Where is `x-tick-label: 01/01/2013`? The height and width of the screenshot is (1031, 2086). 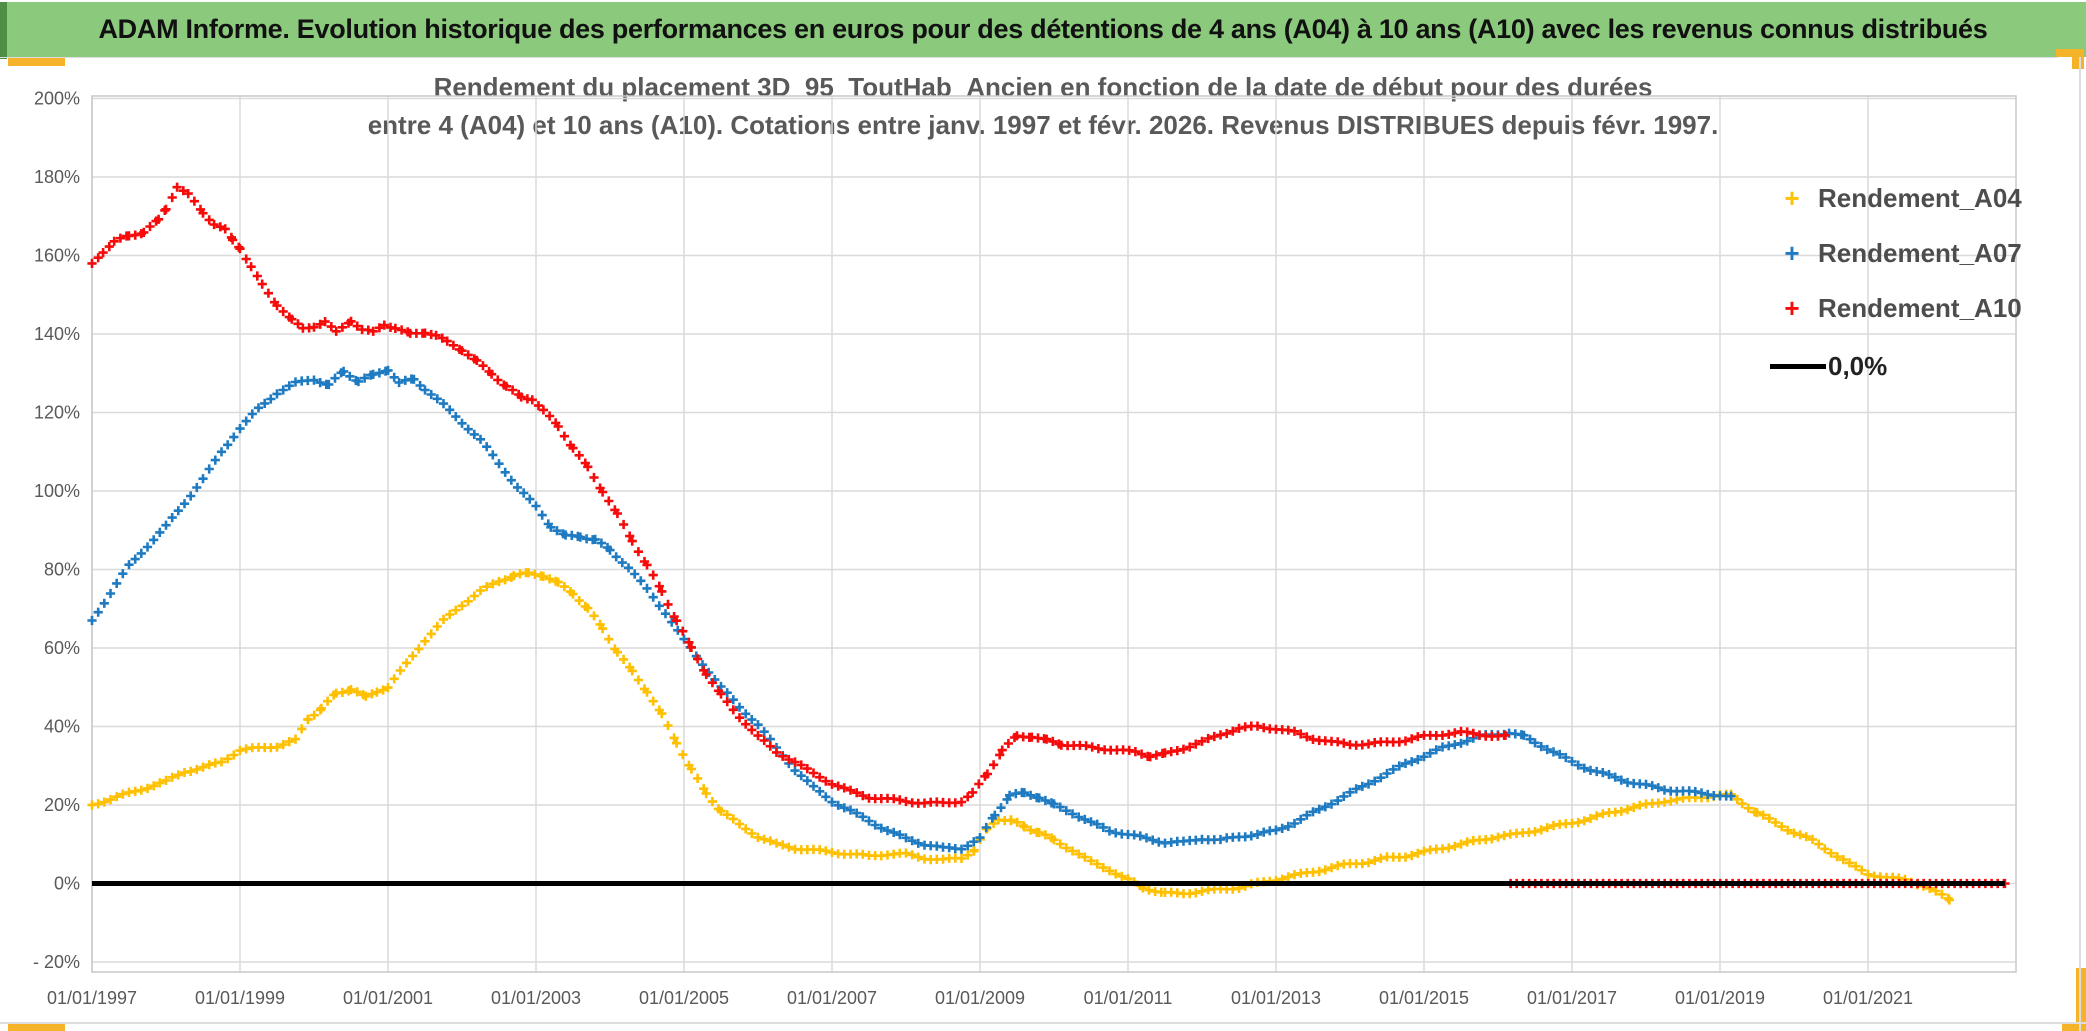 x-tick-label: 01/01/2013 is located at coordinates (1276, 998).